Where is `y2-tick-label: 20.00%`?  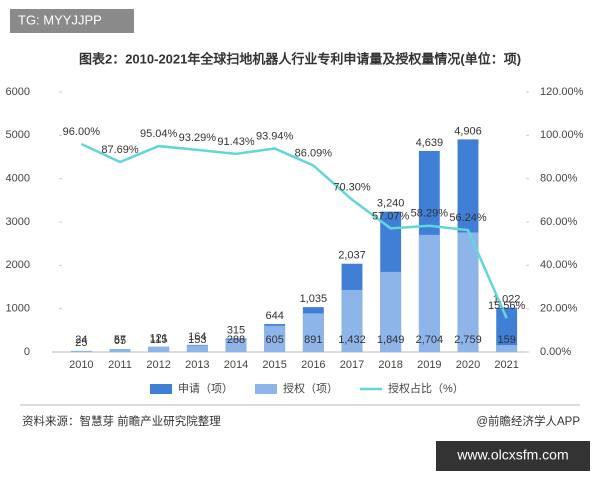 y2-tick-label: 20.00% is located at coordinates (559, 309).